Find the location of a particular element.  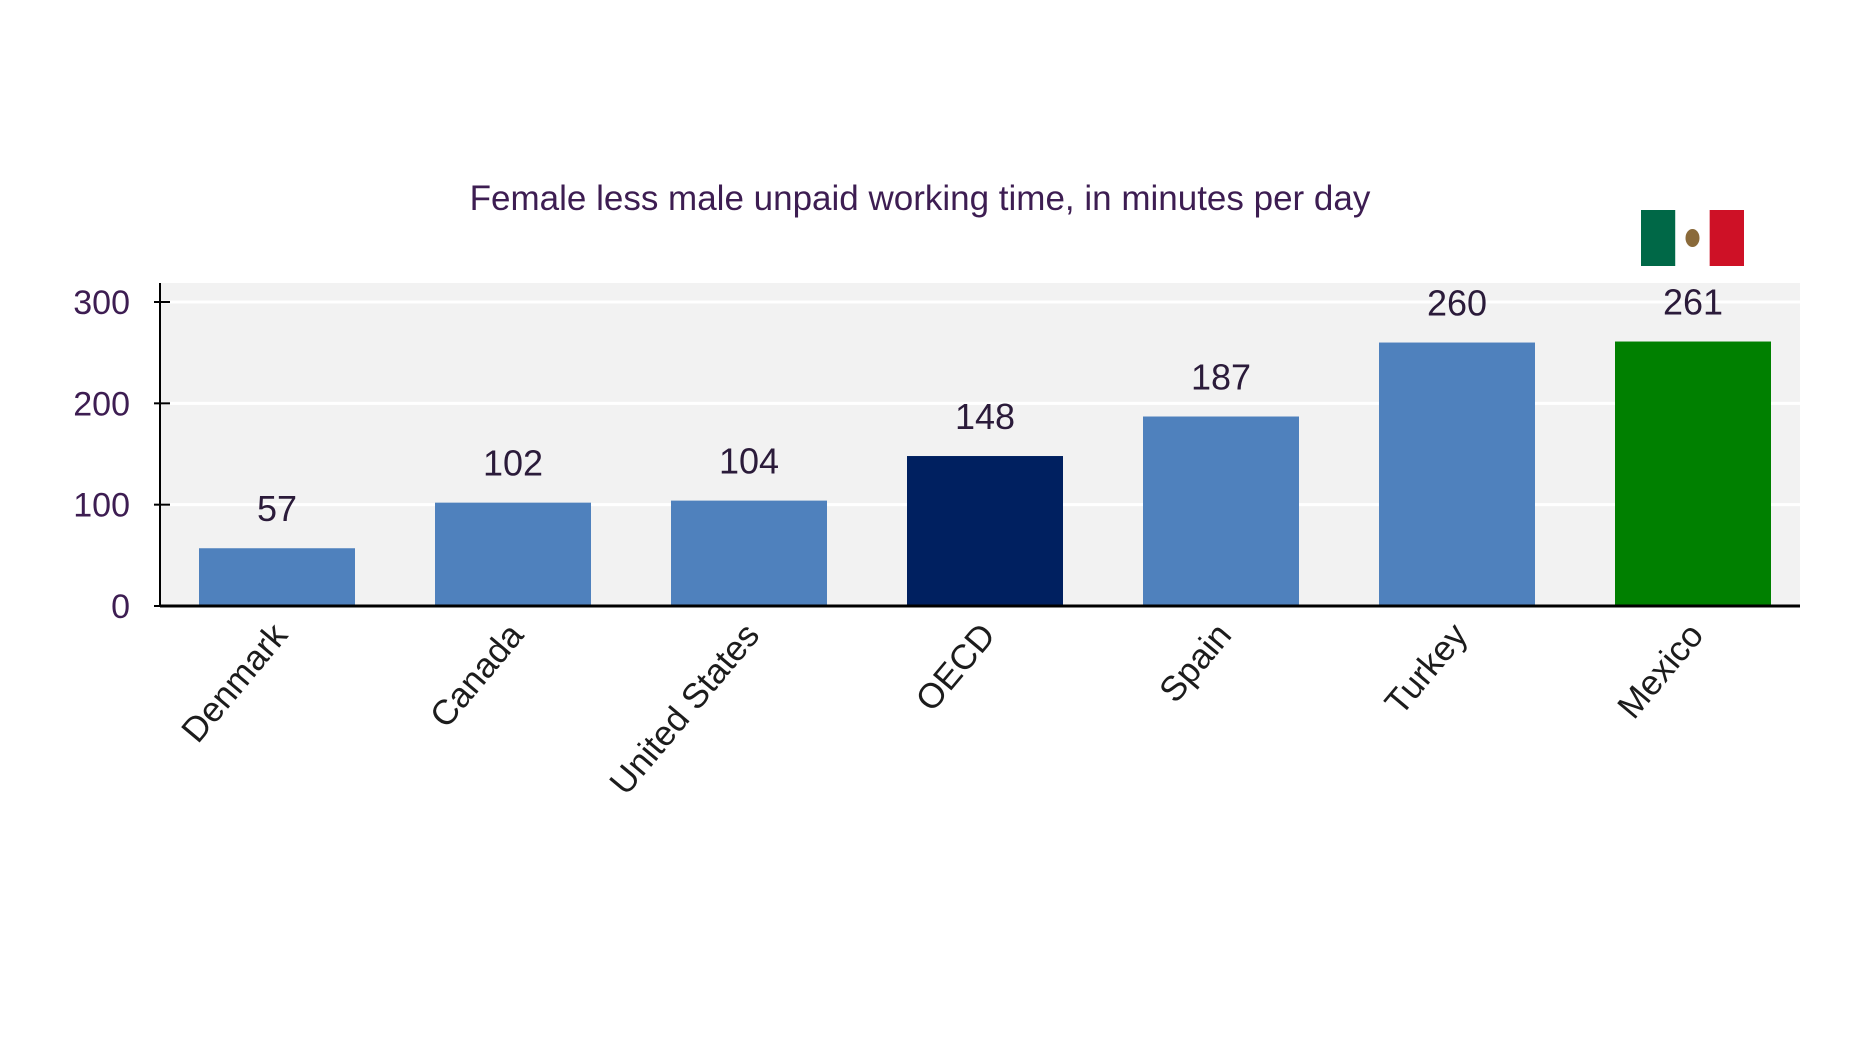

bar-oecd is located at coordinates (985, 531).